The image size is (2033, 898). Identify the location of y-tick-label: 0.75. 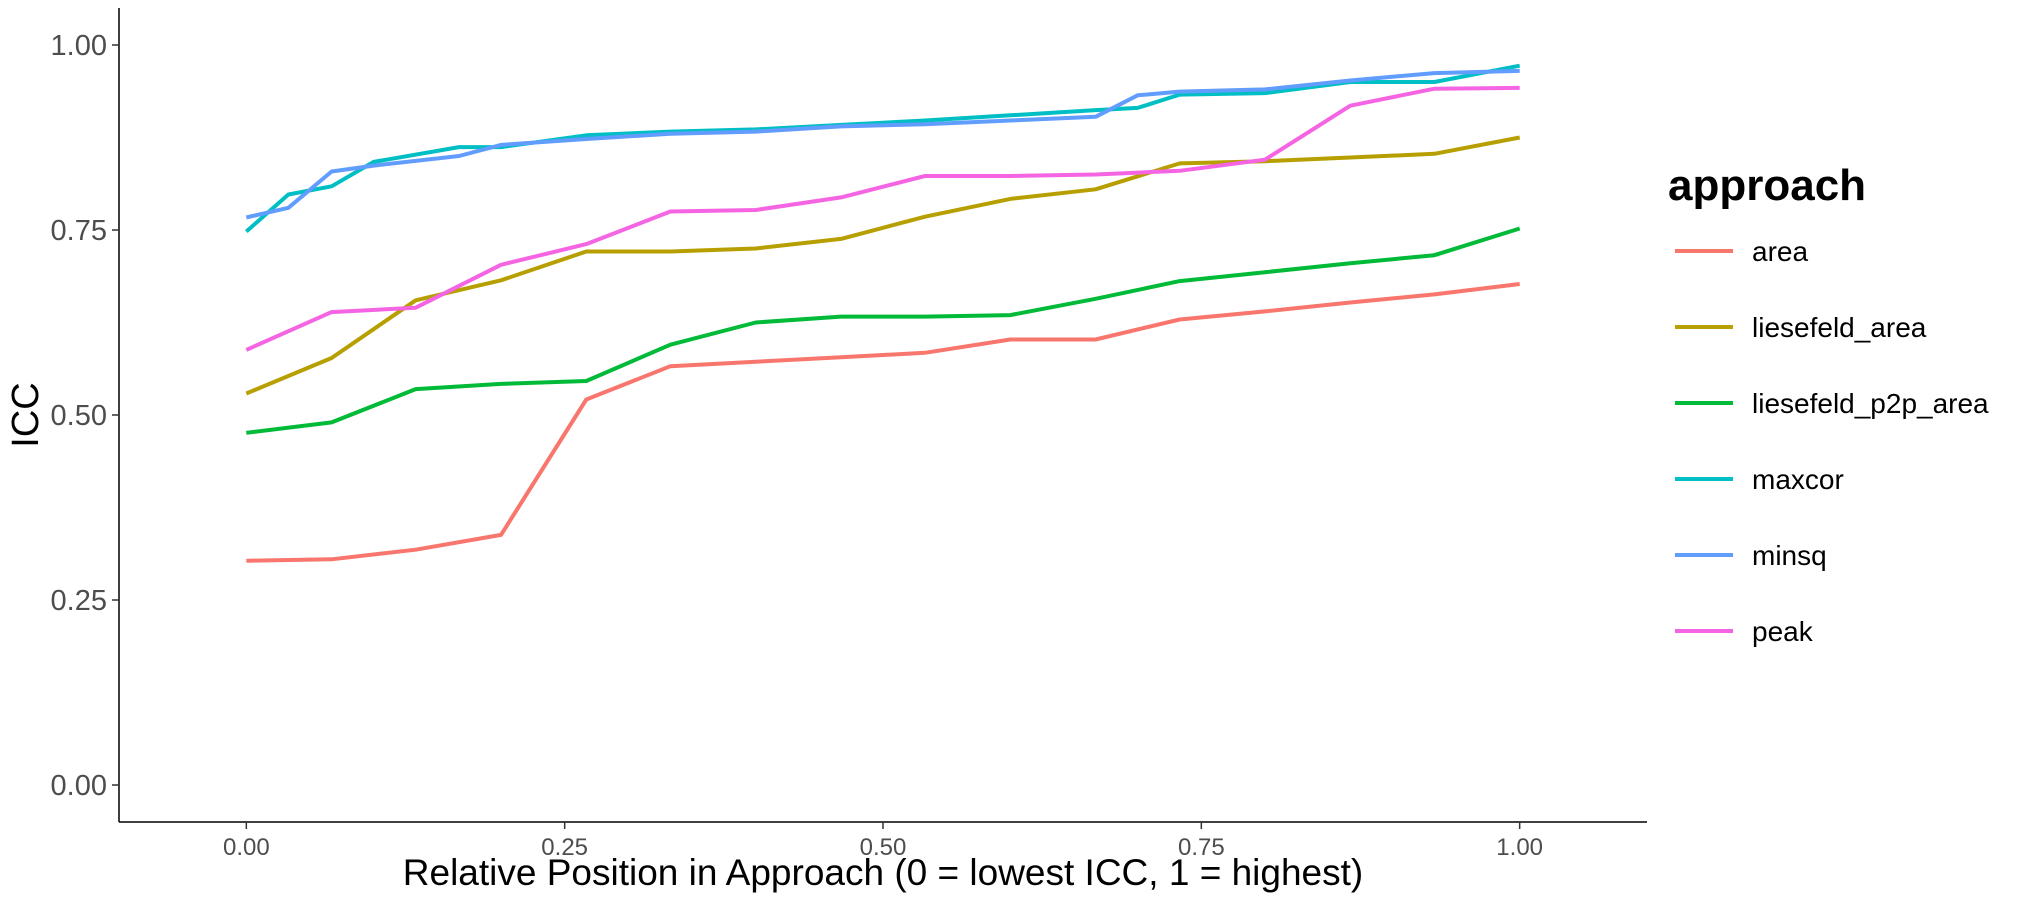
(79, 231).